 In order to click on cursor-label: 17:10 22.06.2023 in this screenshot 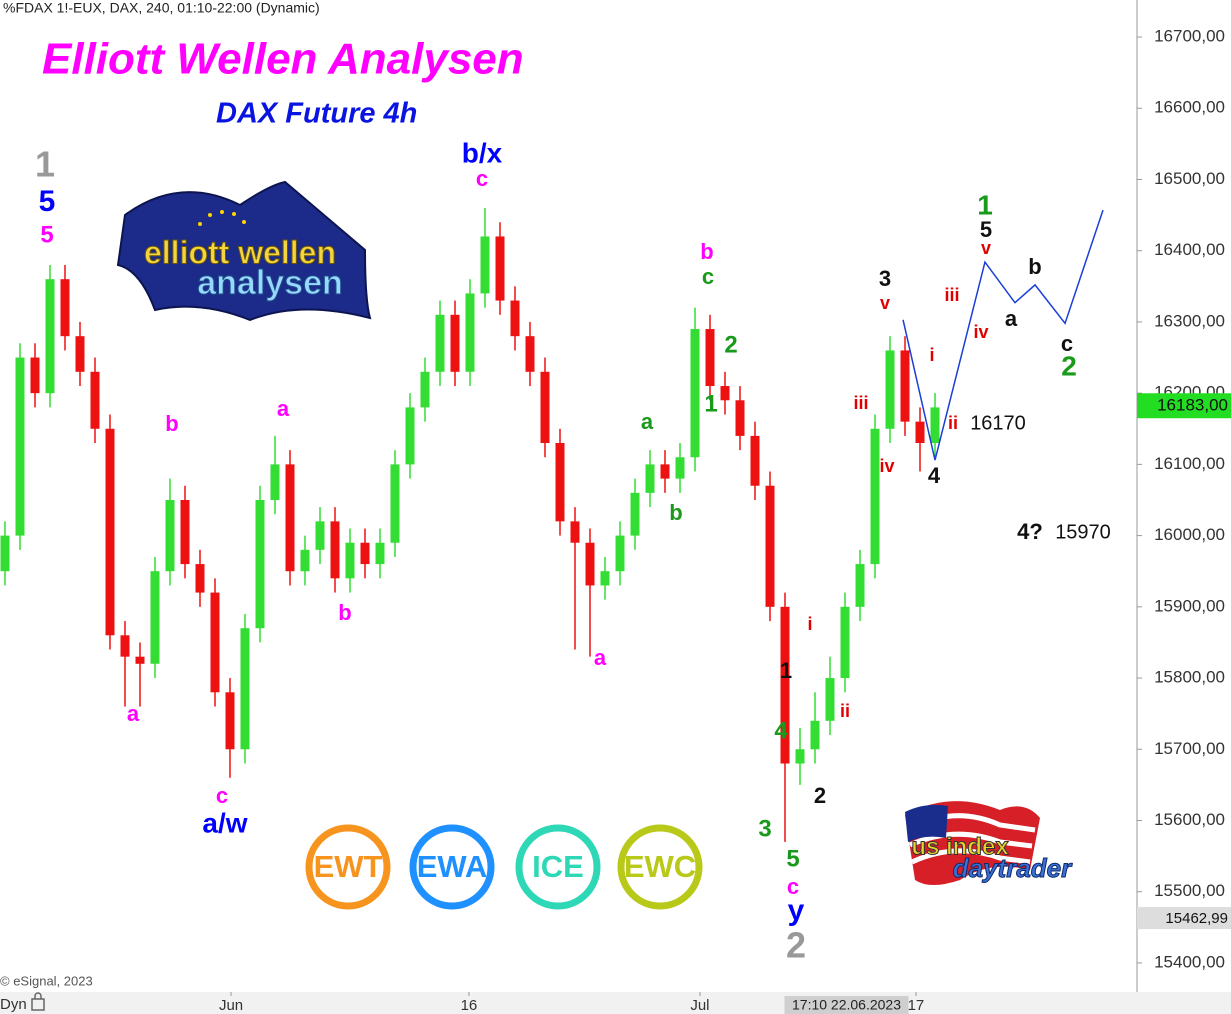, I will do `click(846, 1005)`.